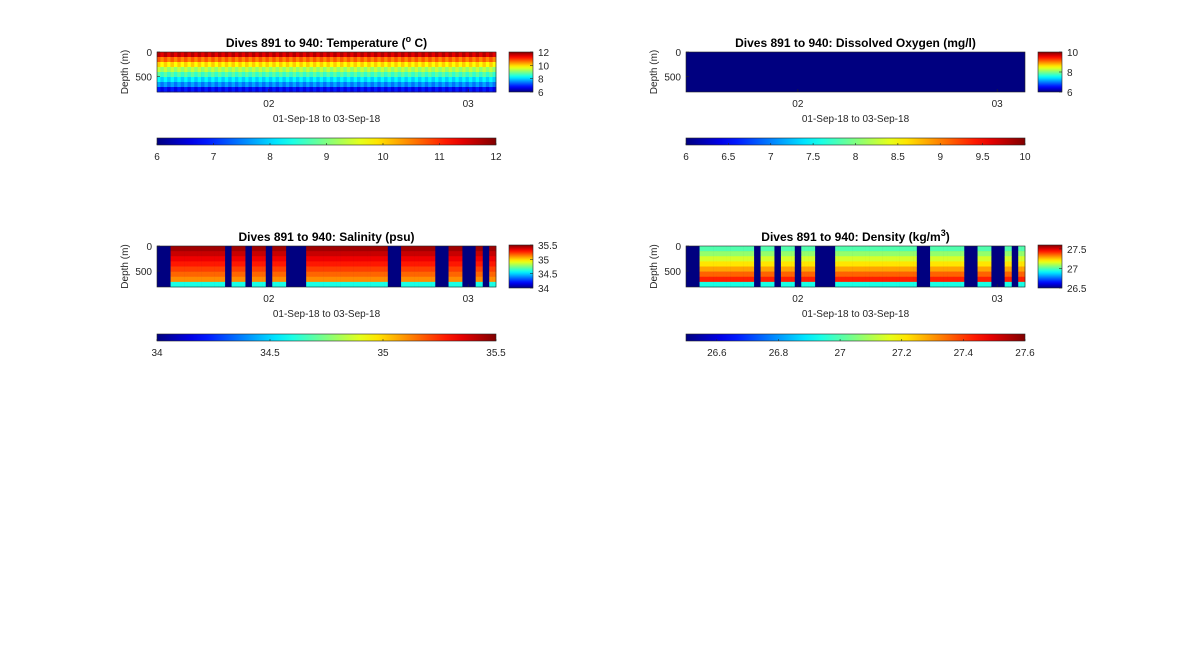  What do you see at coordinates (383, 353) in the screenshot?
I see `bottom-colorbar-tick: 35` at bounding box center [383, 353].